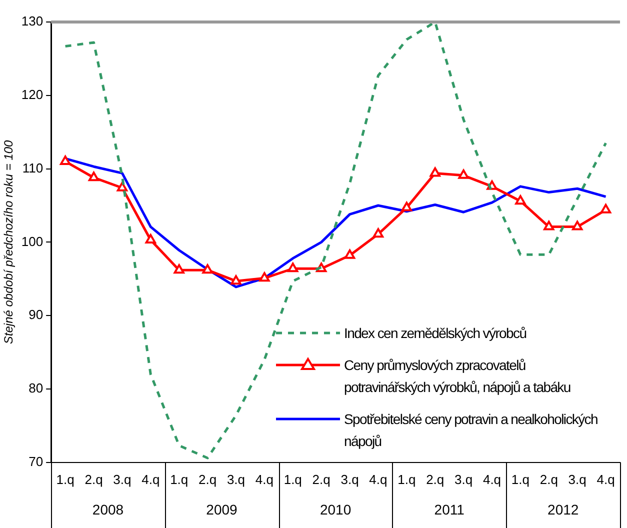  I want to click on y-tick-label: 90, so click(36, 314).